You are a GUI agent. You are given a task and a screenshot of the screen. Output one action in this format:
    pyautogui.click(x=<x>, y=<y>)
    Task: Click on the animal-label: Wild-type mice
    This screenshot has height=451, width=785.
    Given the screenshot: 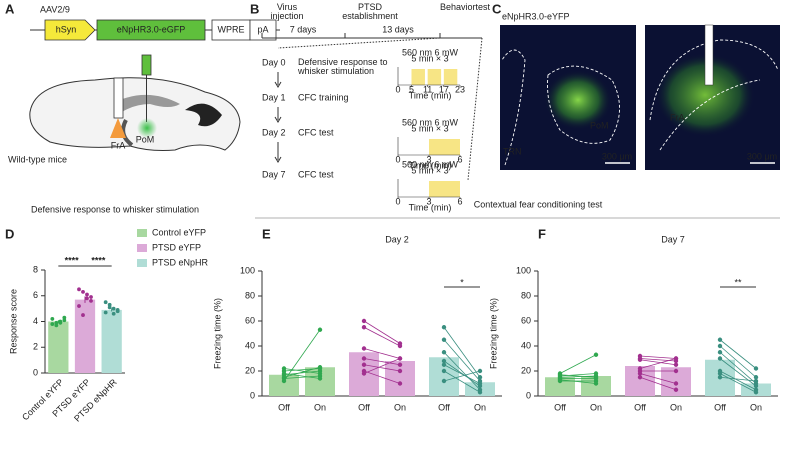 What is the action you would take?
    pyautogui.click(x=37, y=159)
    